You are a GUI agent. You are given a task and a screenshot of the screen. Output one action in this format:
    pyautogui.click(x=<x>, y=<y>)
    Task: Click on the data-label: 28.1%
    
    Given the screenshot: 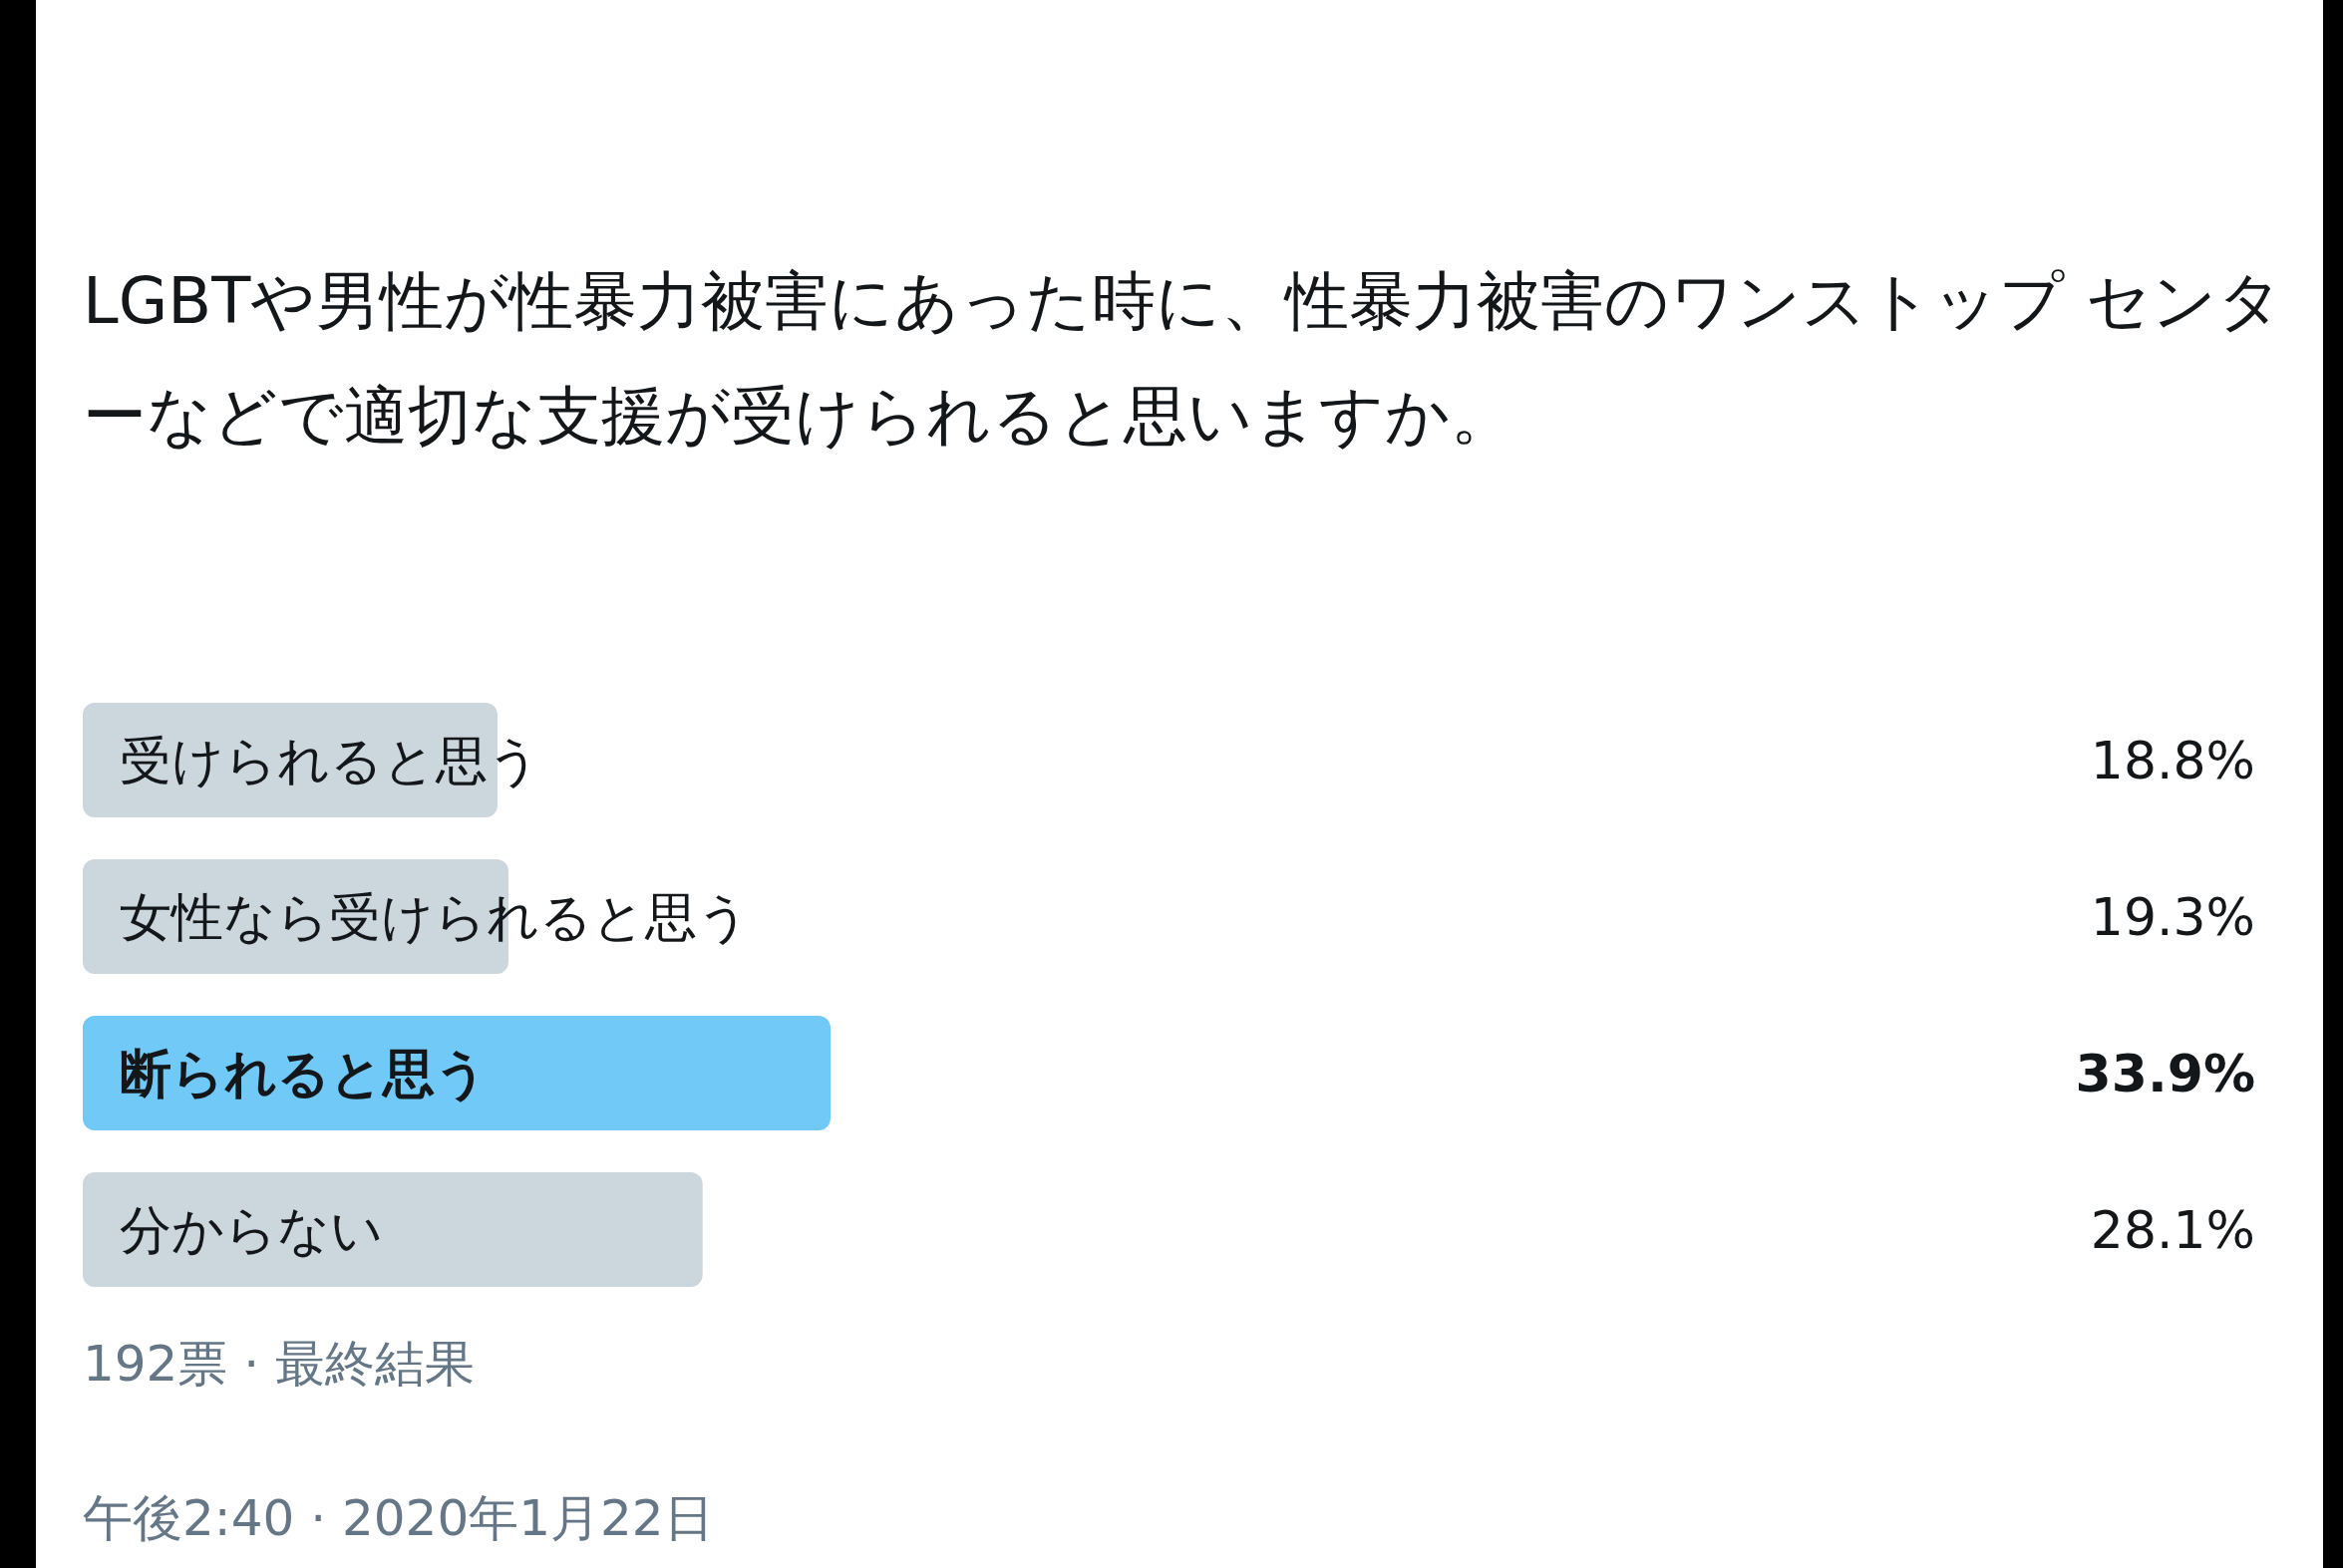 What is the action you would take?
    pyautogui.click(x=2173, y=1229)
    